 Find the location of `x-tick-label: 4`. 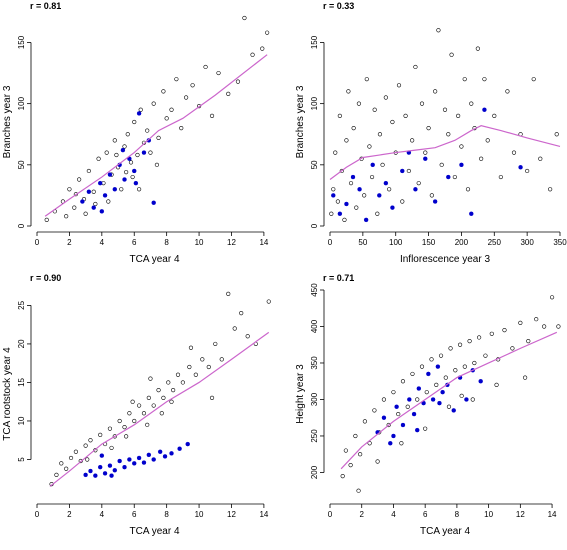

x-tick-label: 4 is located at coordinates (102, 514).